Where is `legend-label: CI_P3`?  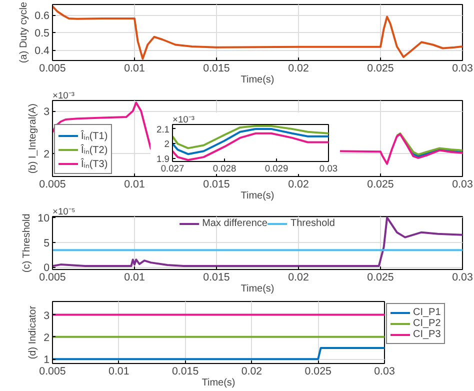
legend-label: CI_P3 is located at coordinates (427, 334).